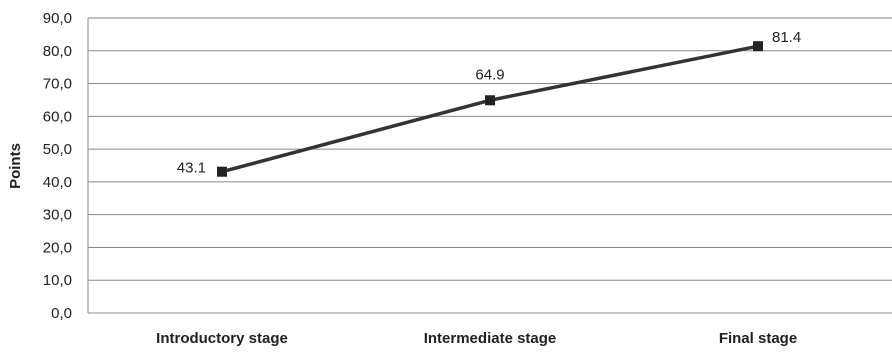 The image size is (892, 355). What do you see at coordinates (57, 247) in the screenshot?
I see `y-tick-label: 20,0` at bounding box center [57, 247].